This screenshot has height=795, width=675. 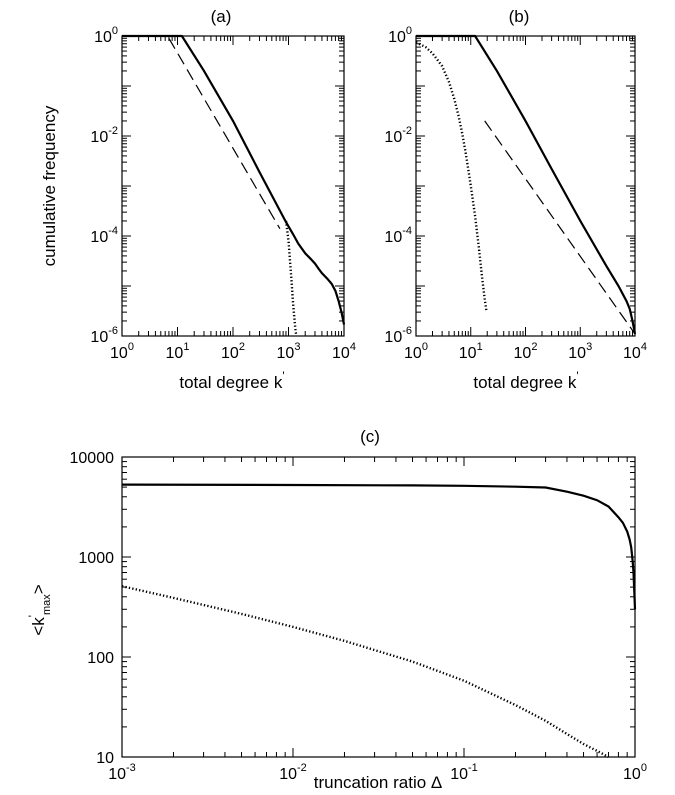 I want to click on panel-a-y-tick-label: 10⁻⁶, so click(x=104, y=335).